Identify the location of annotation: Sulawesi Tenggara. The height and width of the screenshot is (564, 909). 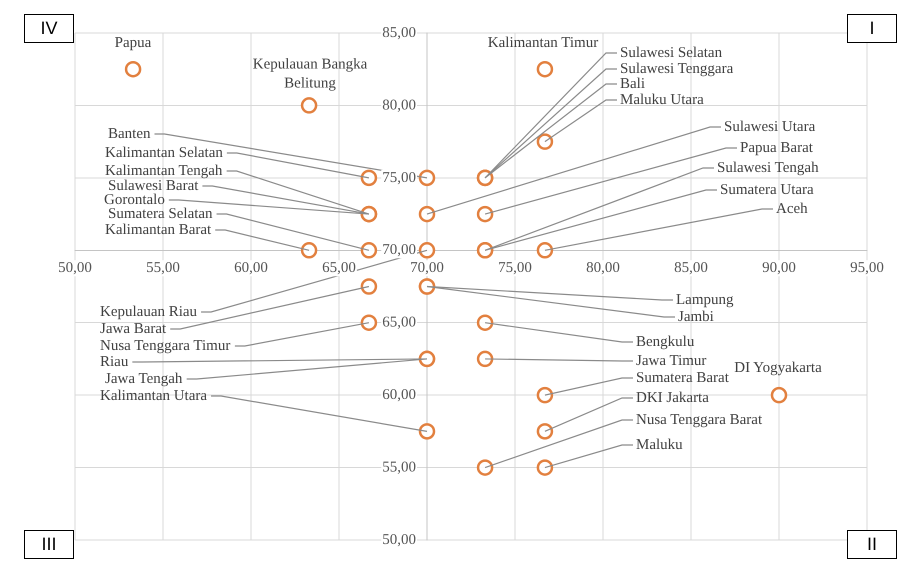
(677, 68).